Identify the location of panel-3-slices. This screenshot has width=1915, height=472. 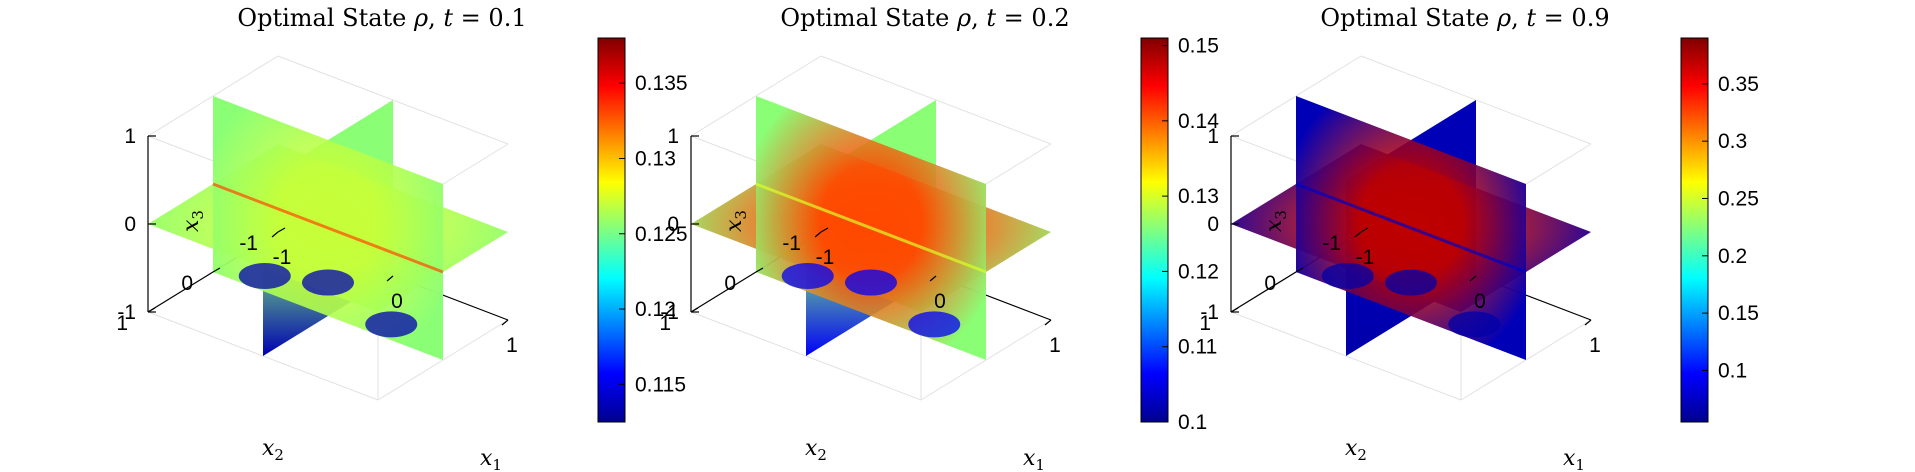
(1411, 228).